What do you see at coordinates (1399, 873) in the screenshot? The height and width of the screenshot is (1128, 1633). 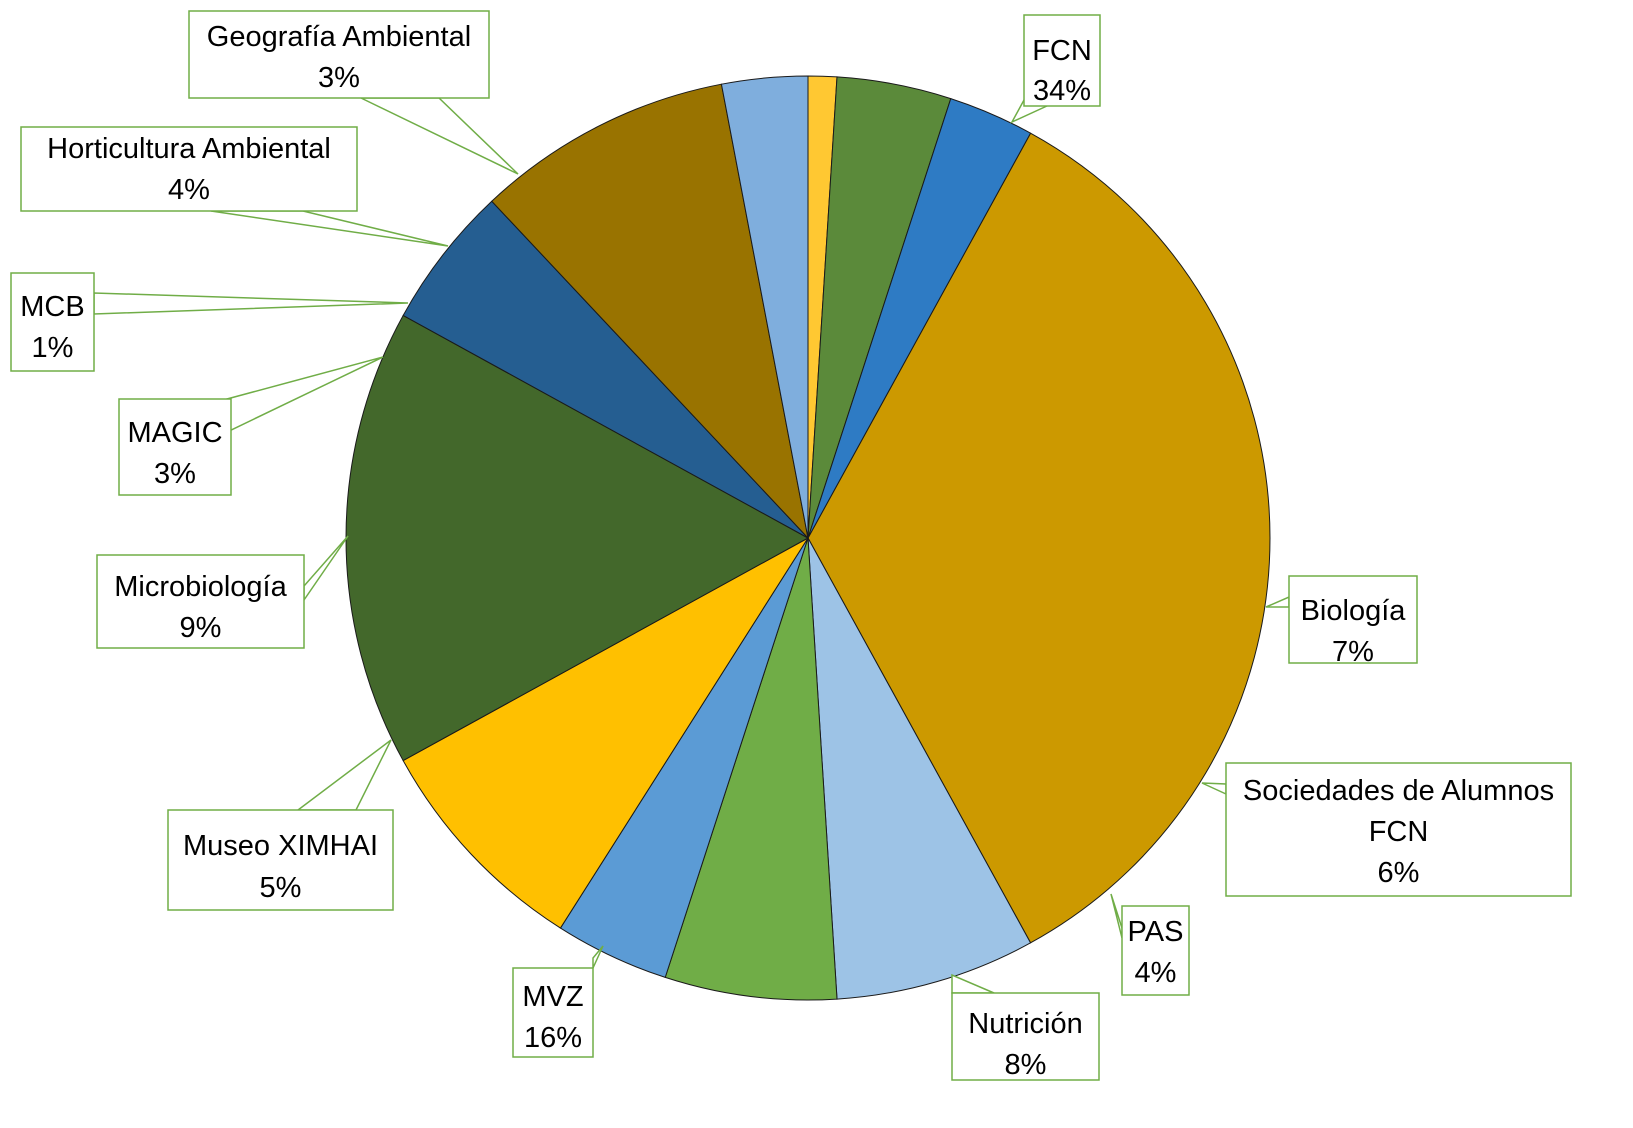 I see `label-percent: 6%` at bounding box center [1399, 873].